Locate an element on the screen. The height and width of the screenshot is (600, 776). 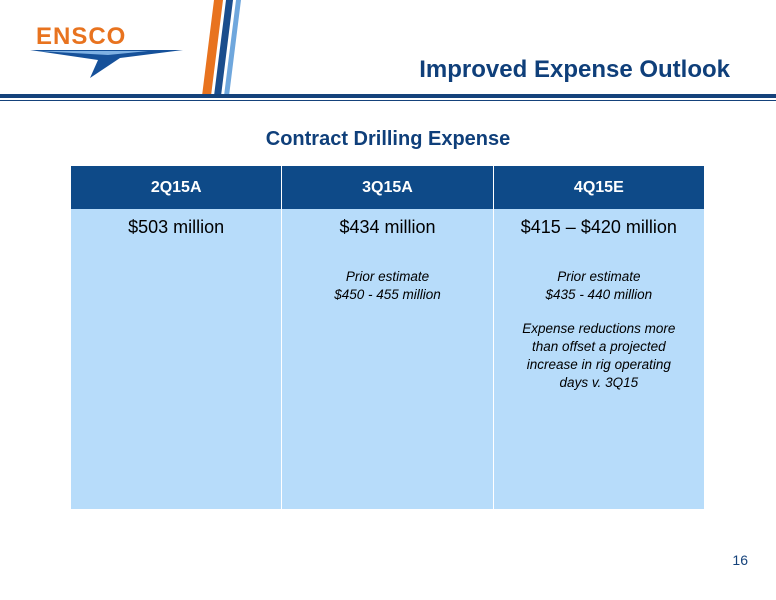
cell-2q15a: $503 million is located at coordinates (176, 359).